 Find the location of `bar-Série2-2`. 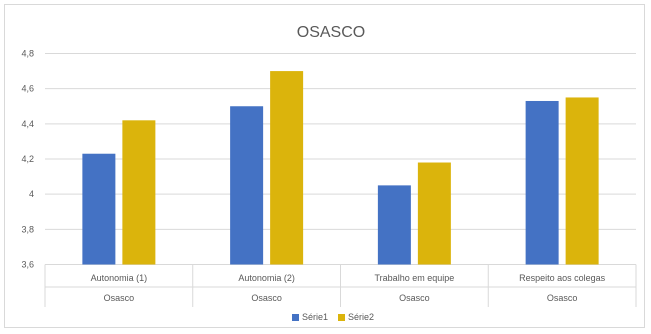

bar-Série2-2 is located at coordinates (287, 168).